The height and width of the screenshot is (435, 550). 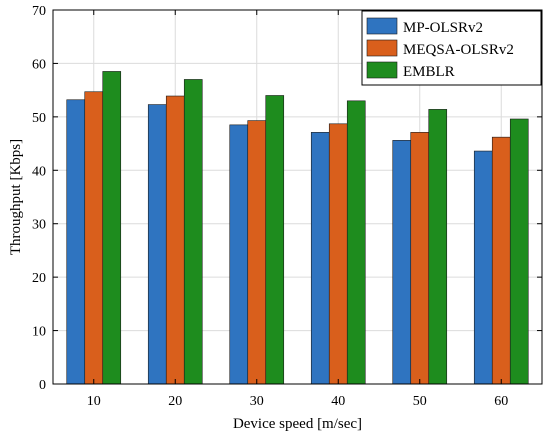 I want to click on legend-label-mp-olsrv2: MP-OLSRv2, so click(x=443, y=28).